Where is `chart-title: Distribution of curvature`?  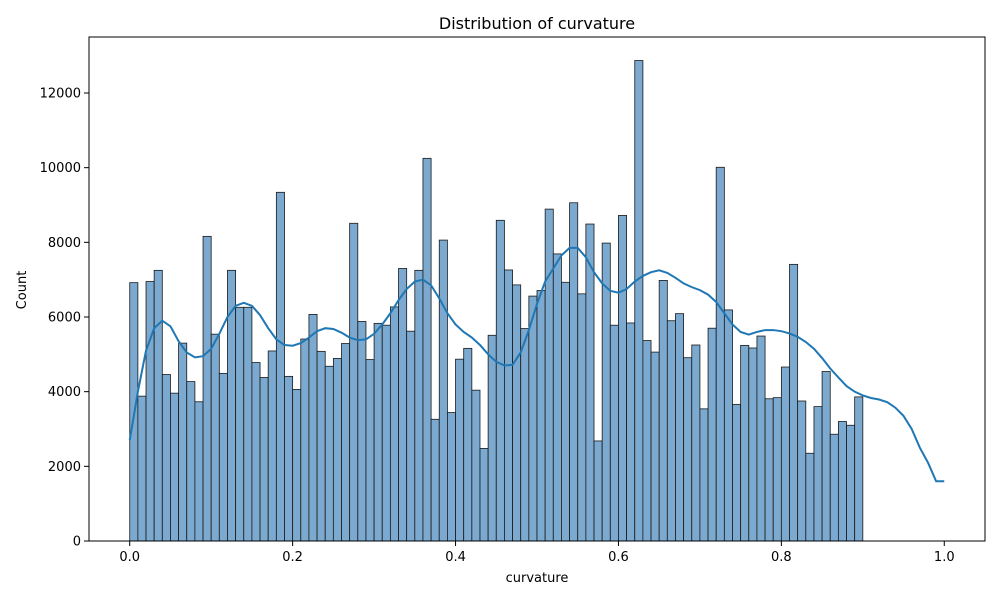
chart-title: Distribution of curvature is located at coordinates (537, 23).